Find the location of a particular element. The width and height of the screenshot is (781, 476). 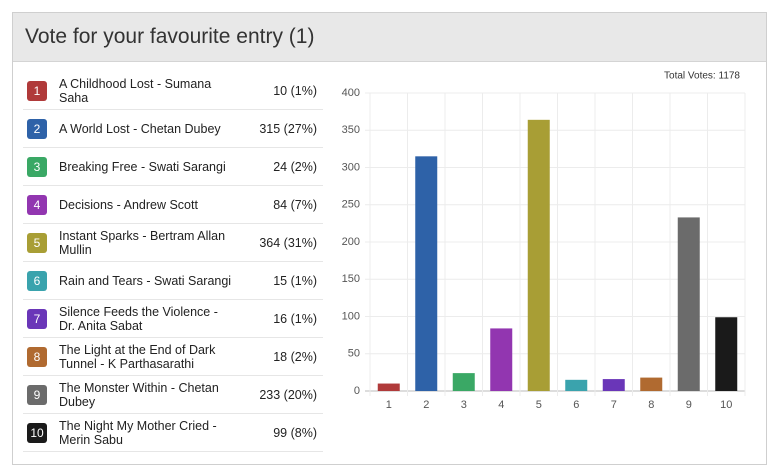

entry-votes: 10 (1%) is located at coordinates (283, 91).